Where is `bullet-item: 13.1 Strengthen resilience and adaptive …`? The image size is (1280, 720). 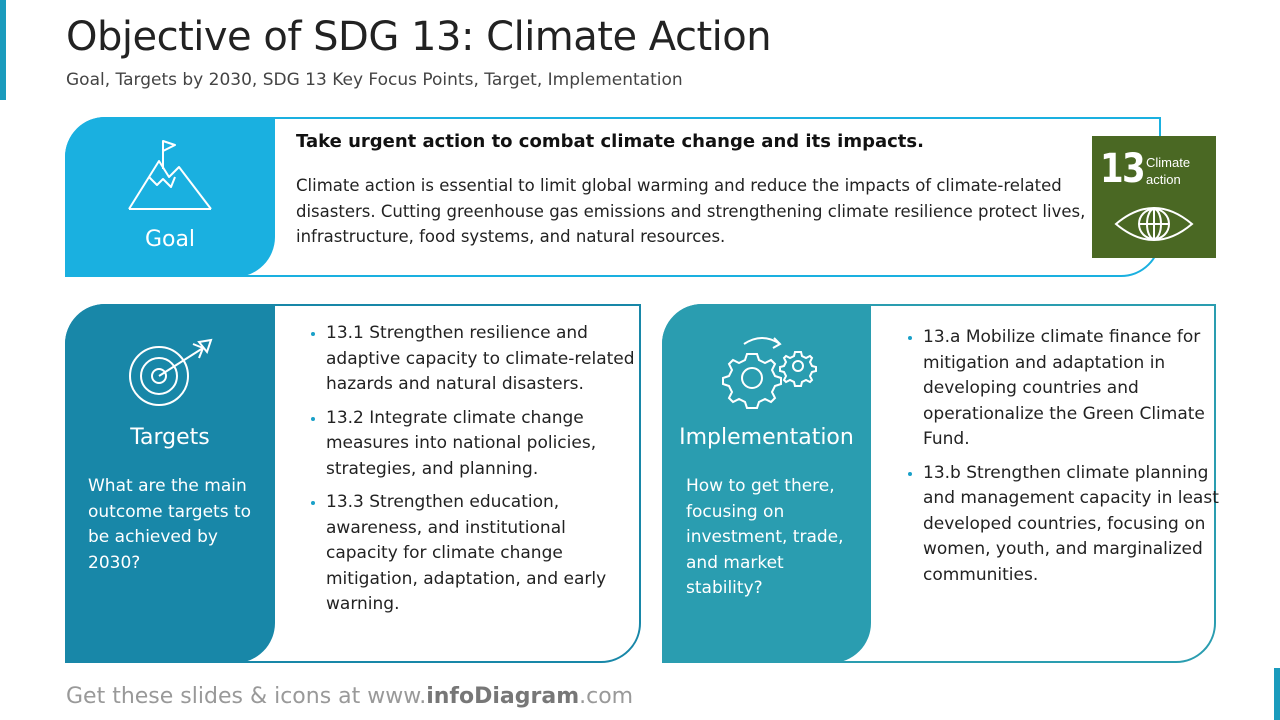
bullet-item: 13.1 Strengthen resilience and adaptive … is located at coordinates (484, 359).